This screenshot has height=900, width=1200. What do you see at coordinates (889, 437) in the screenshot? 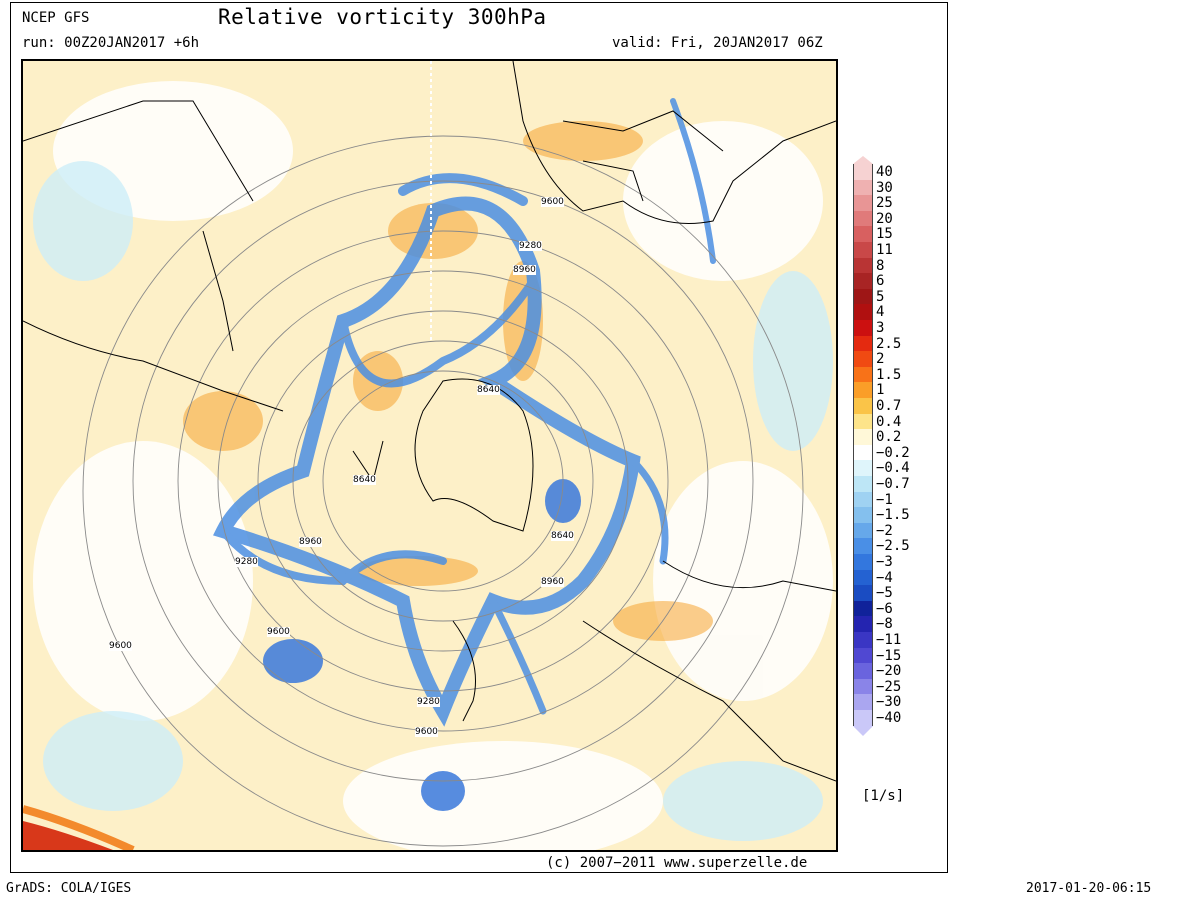
I see `colorbar-level-label: 0.2` at bounding box center [889, 437].